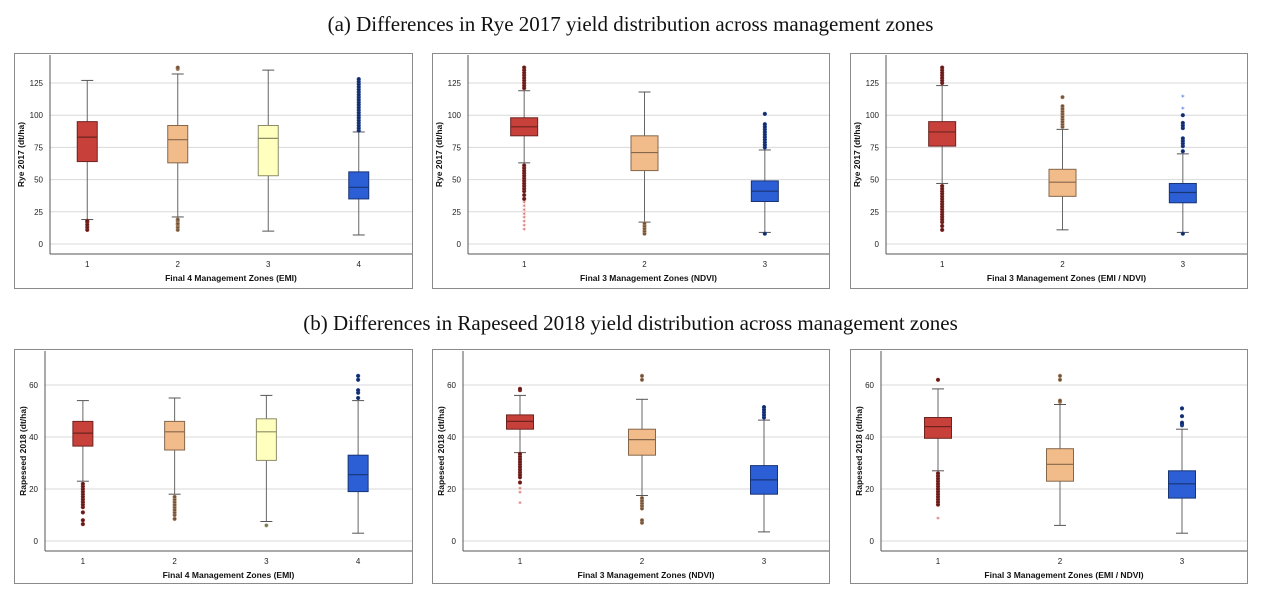  Describe the element at coordinates (358, 561) in the screenshot. I see `x-tick-label: 4` at that location.